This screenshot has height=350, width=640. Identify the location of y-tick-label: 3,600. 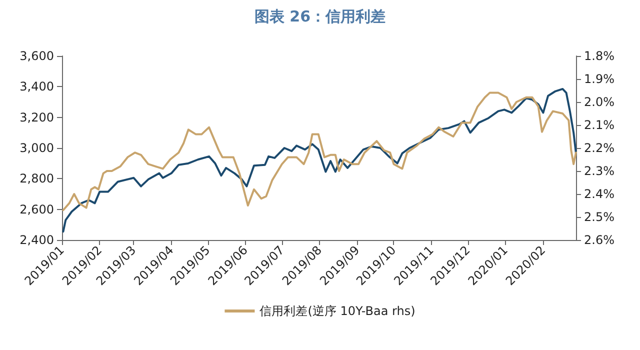
(37, 56).